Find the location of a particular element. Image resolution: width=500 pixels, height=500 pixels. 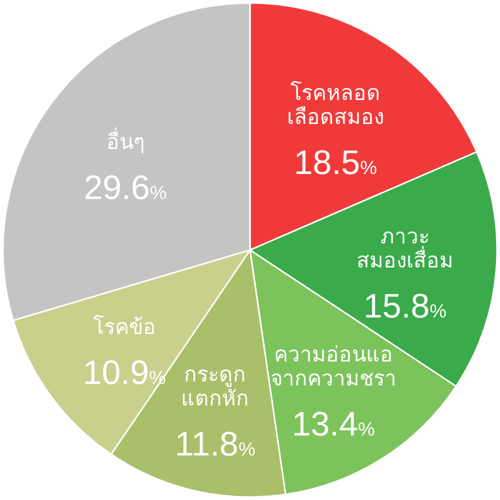

slice-label: ภาวะ สมองเสื่อม is located at coordinates (405, 249).